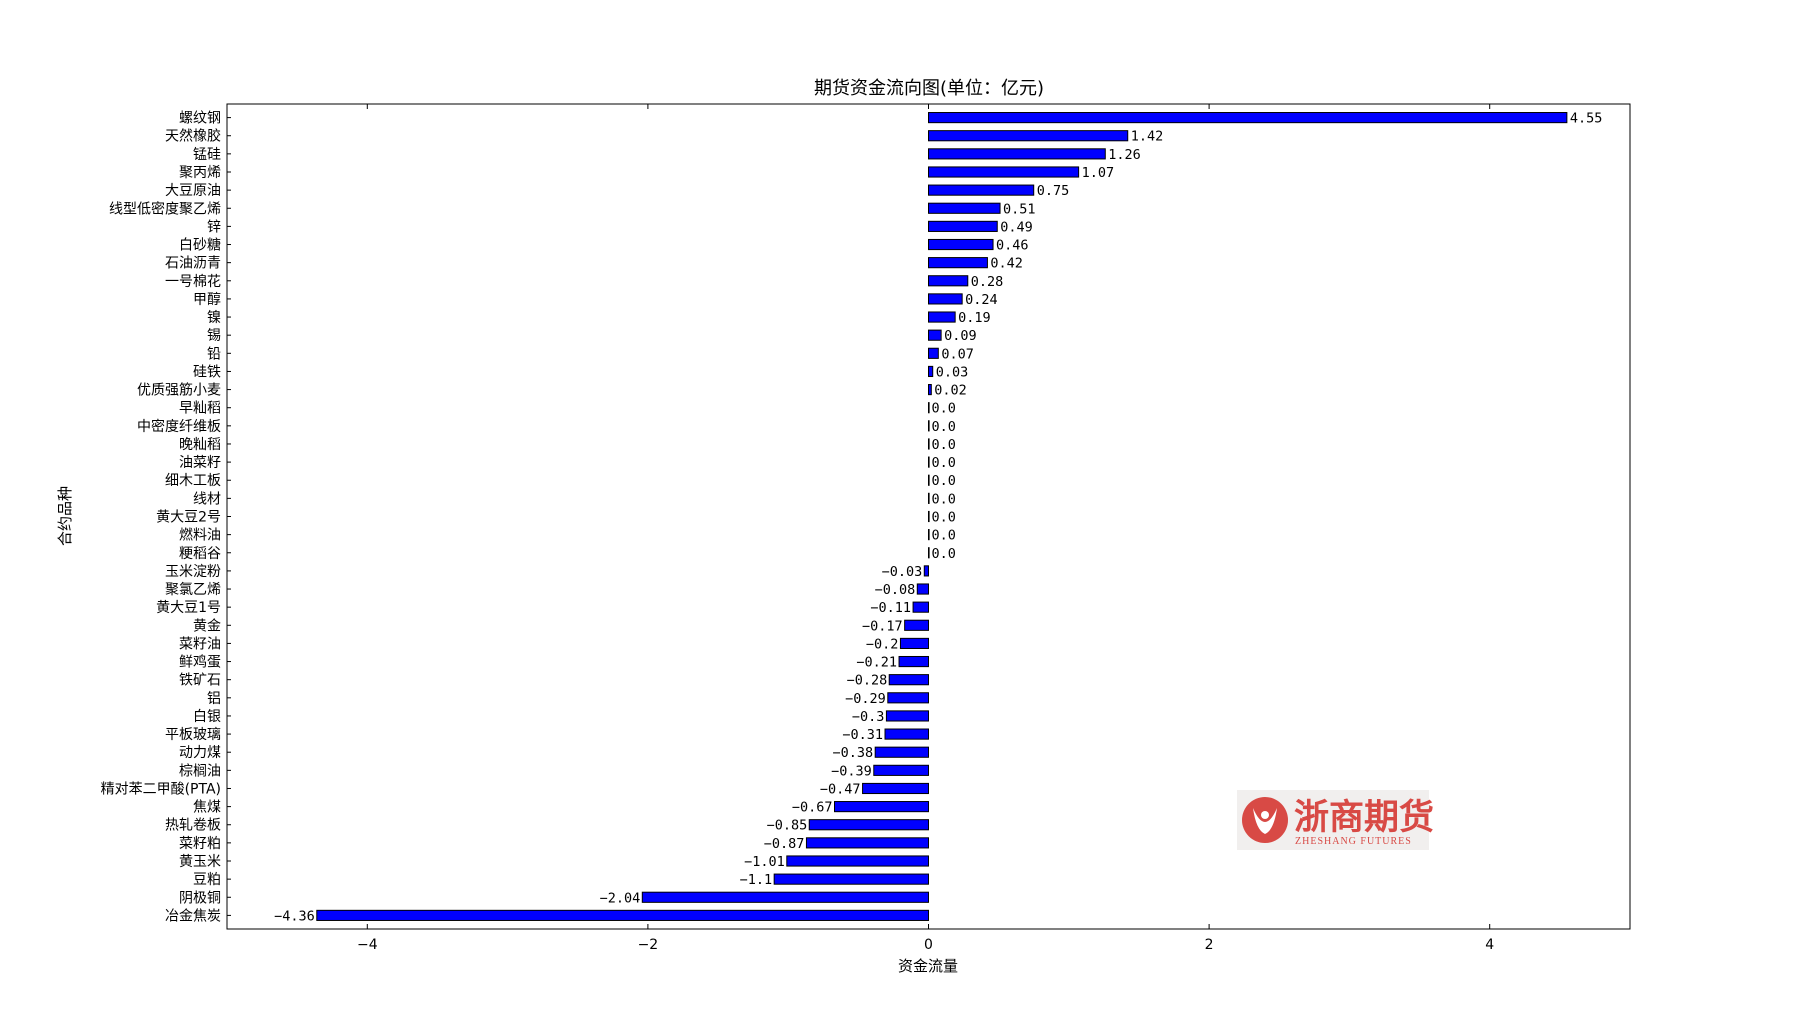  I want to click on logo-mark-icon, so click(1265, 820).